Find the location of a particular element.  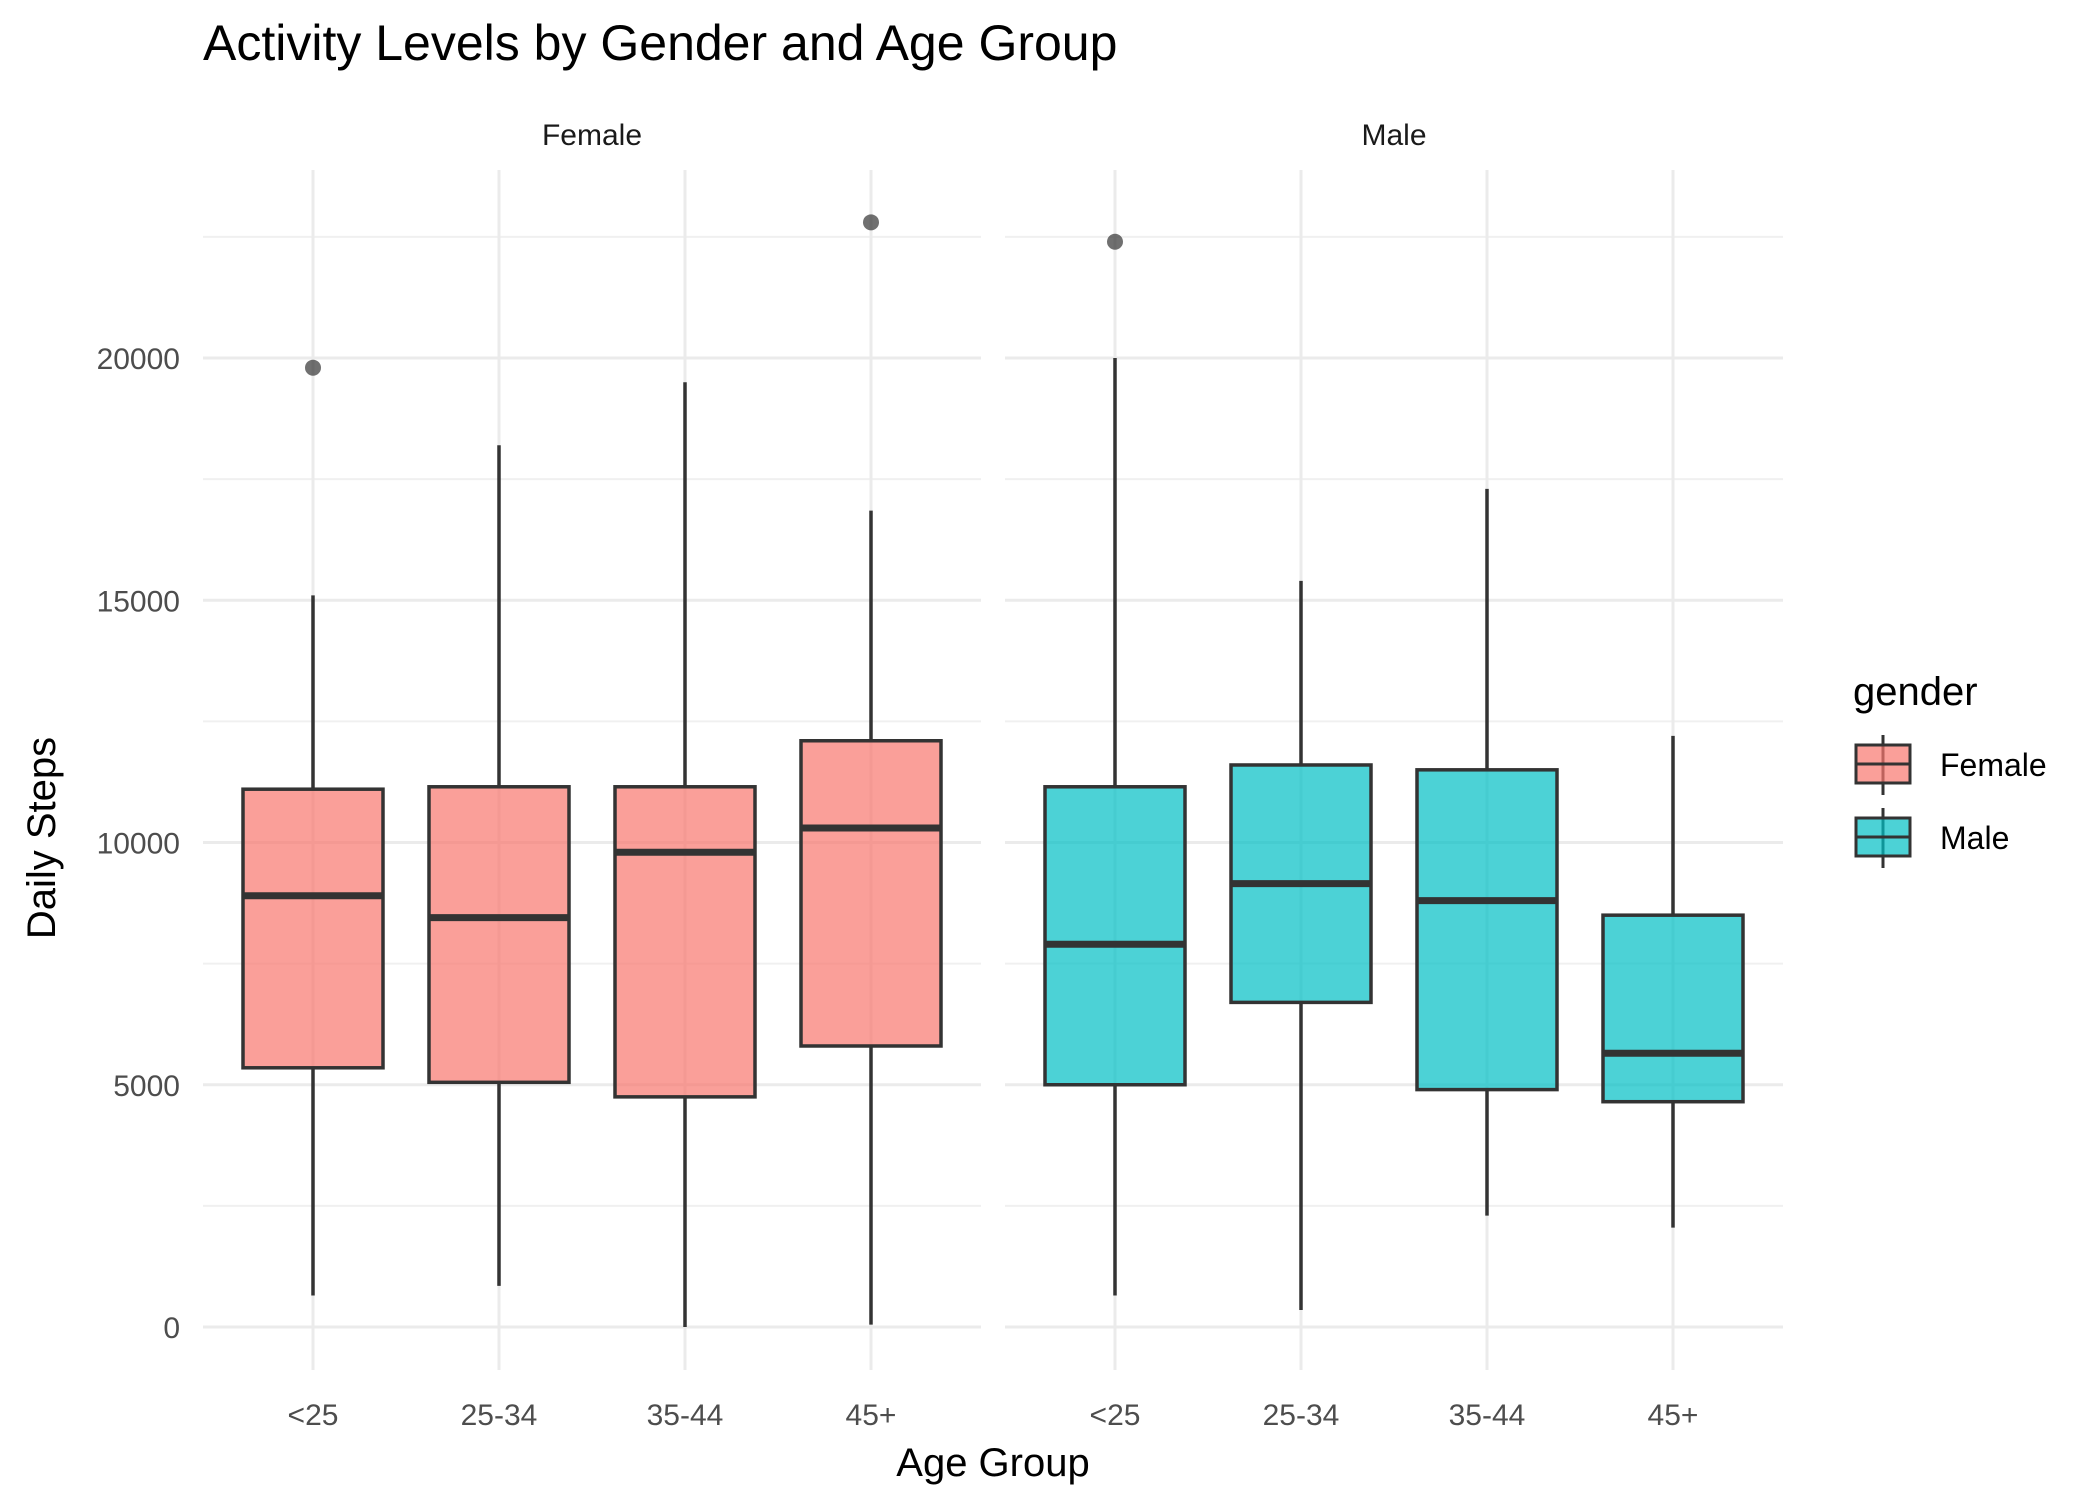

y-tick-label: 10000 is located at coordinates (138, 844).